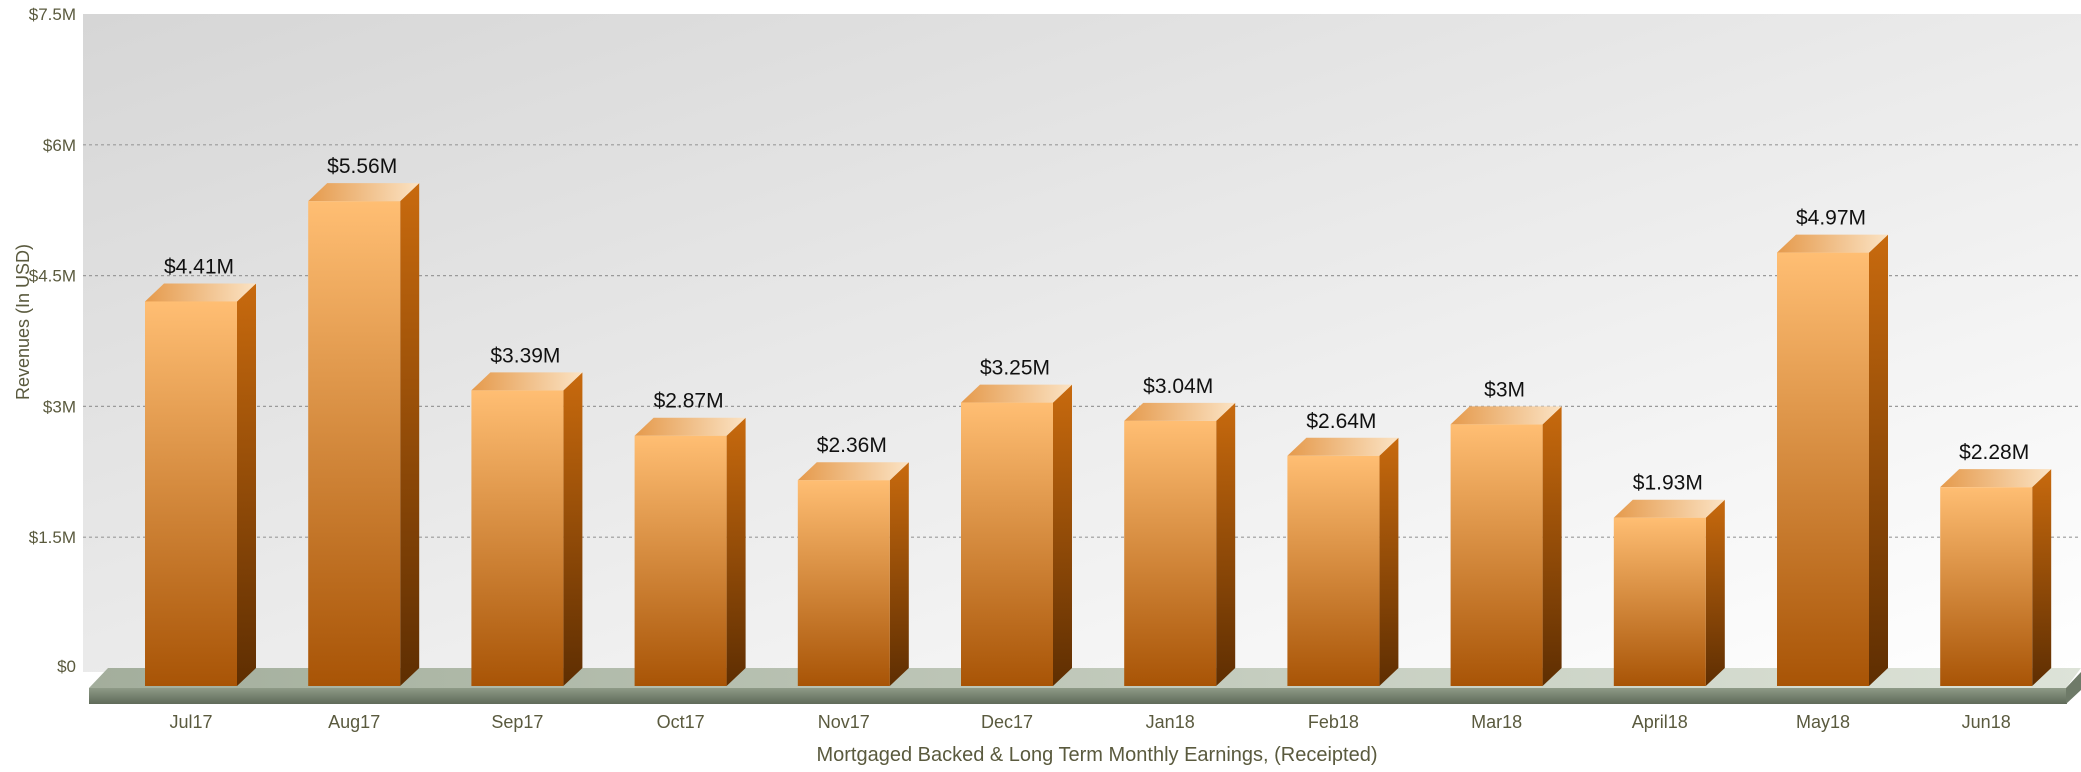 This screenshot has height=772, width=2081. I want to click on bar-value-label: $3.04M, so click(1178, 386).